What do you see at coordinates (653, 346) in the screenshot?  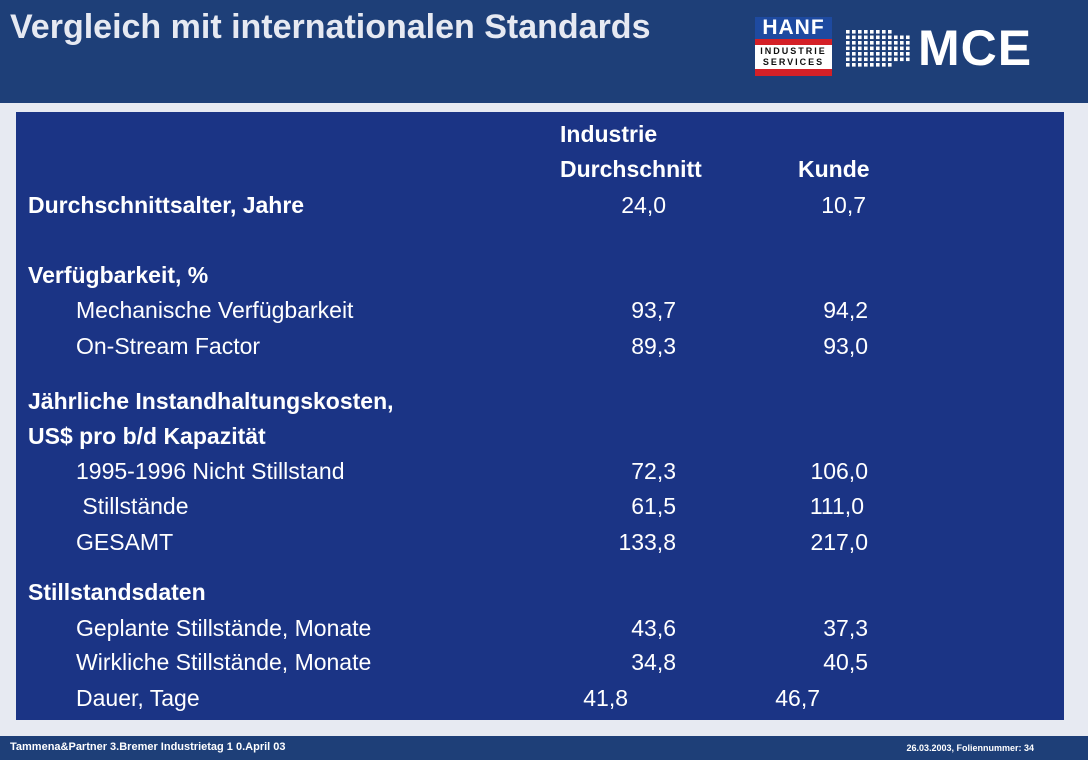 I see `availability-row-industry: 89,3` at bounding box center [653, 346].